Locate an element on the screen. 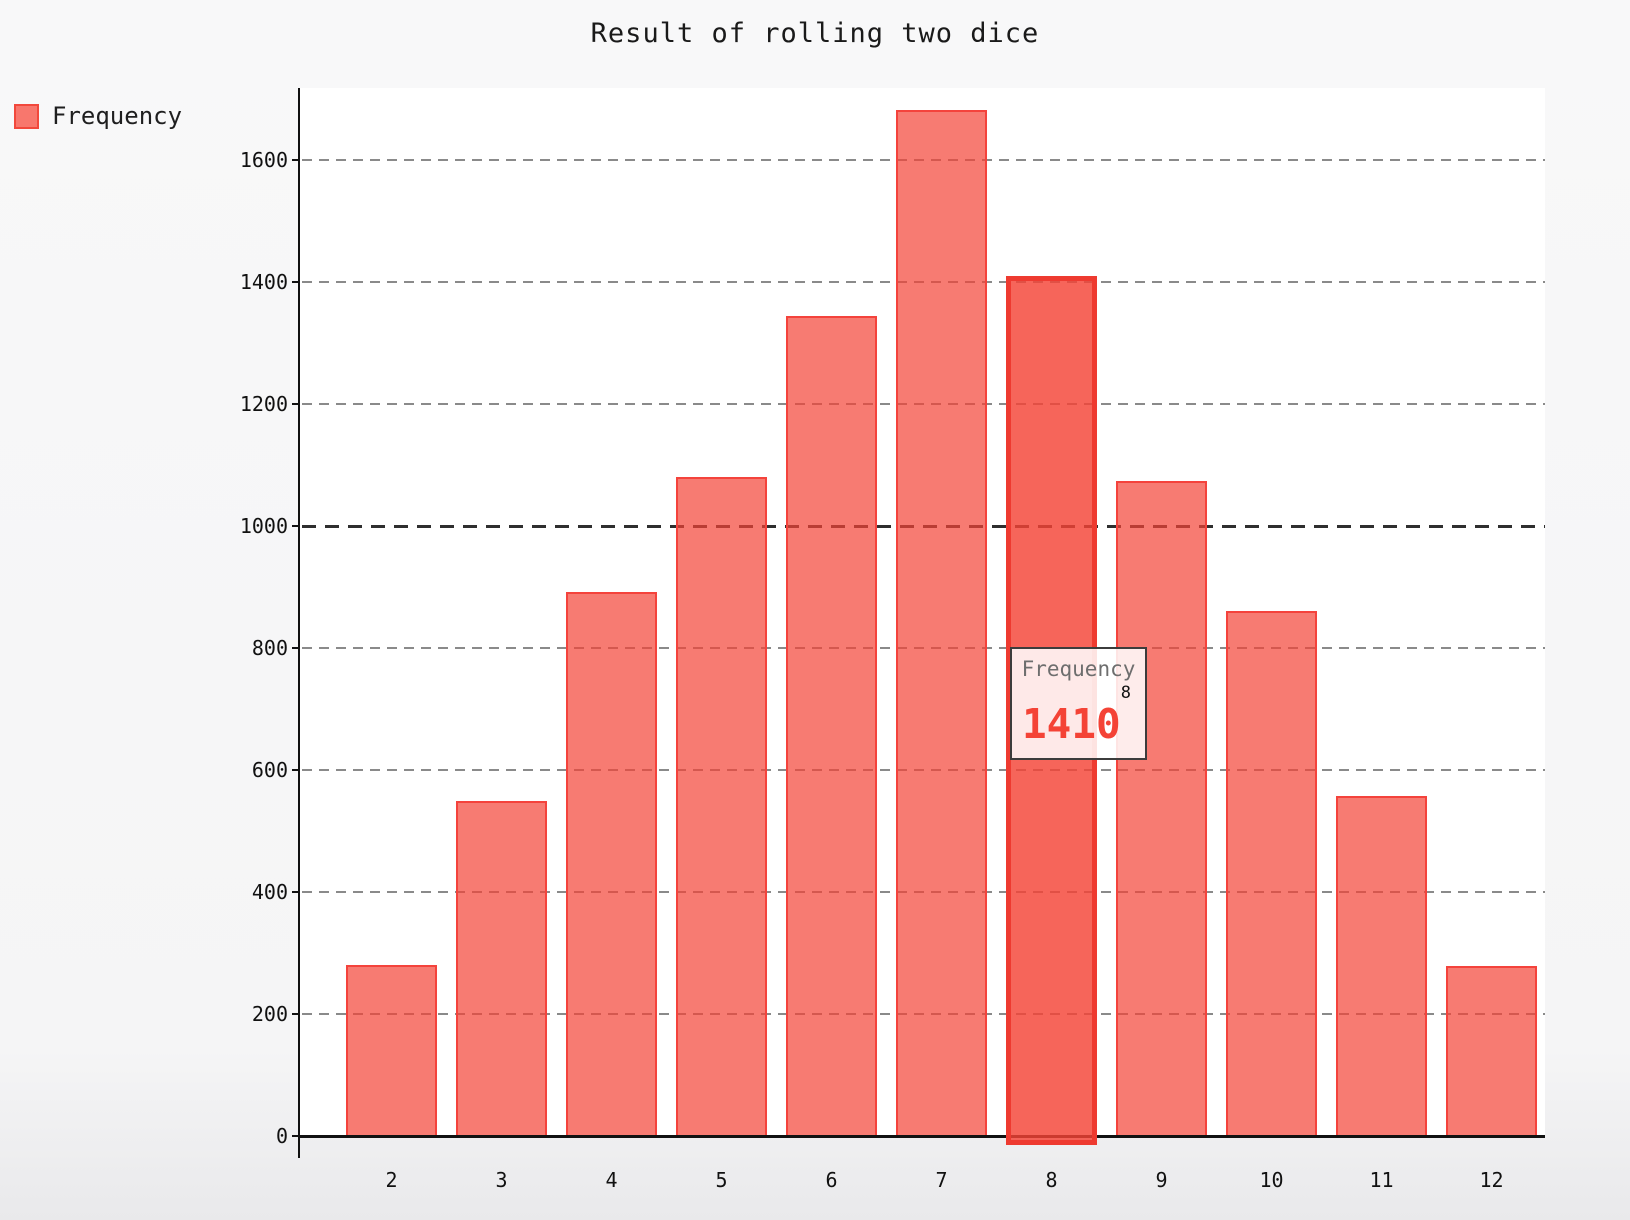 This screenshot has height=1220, width=1630. legend-label: Frequency is located at coordinates (117, 116).